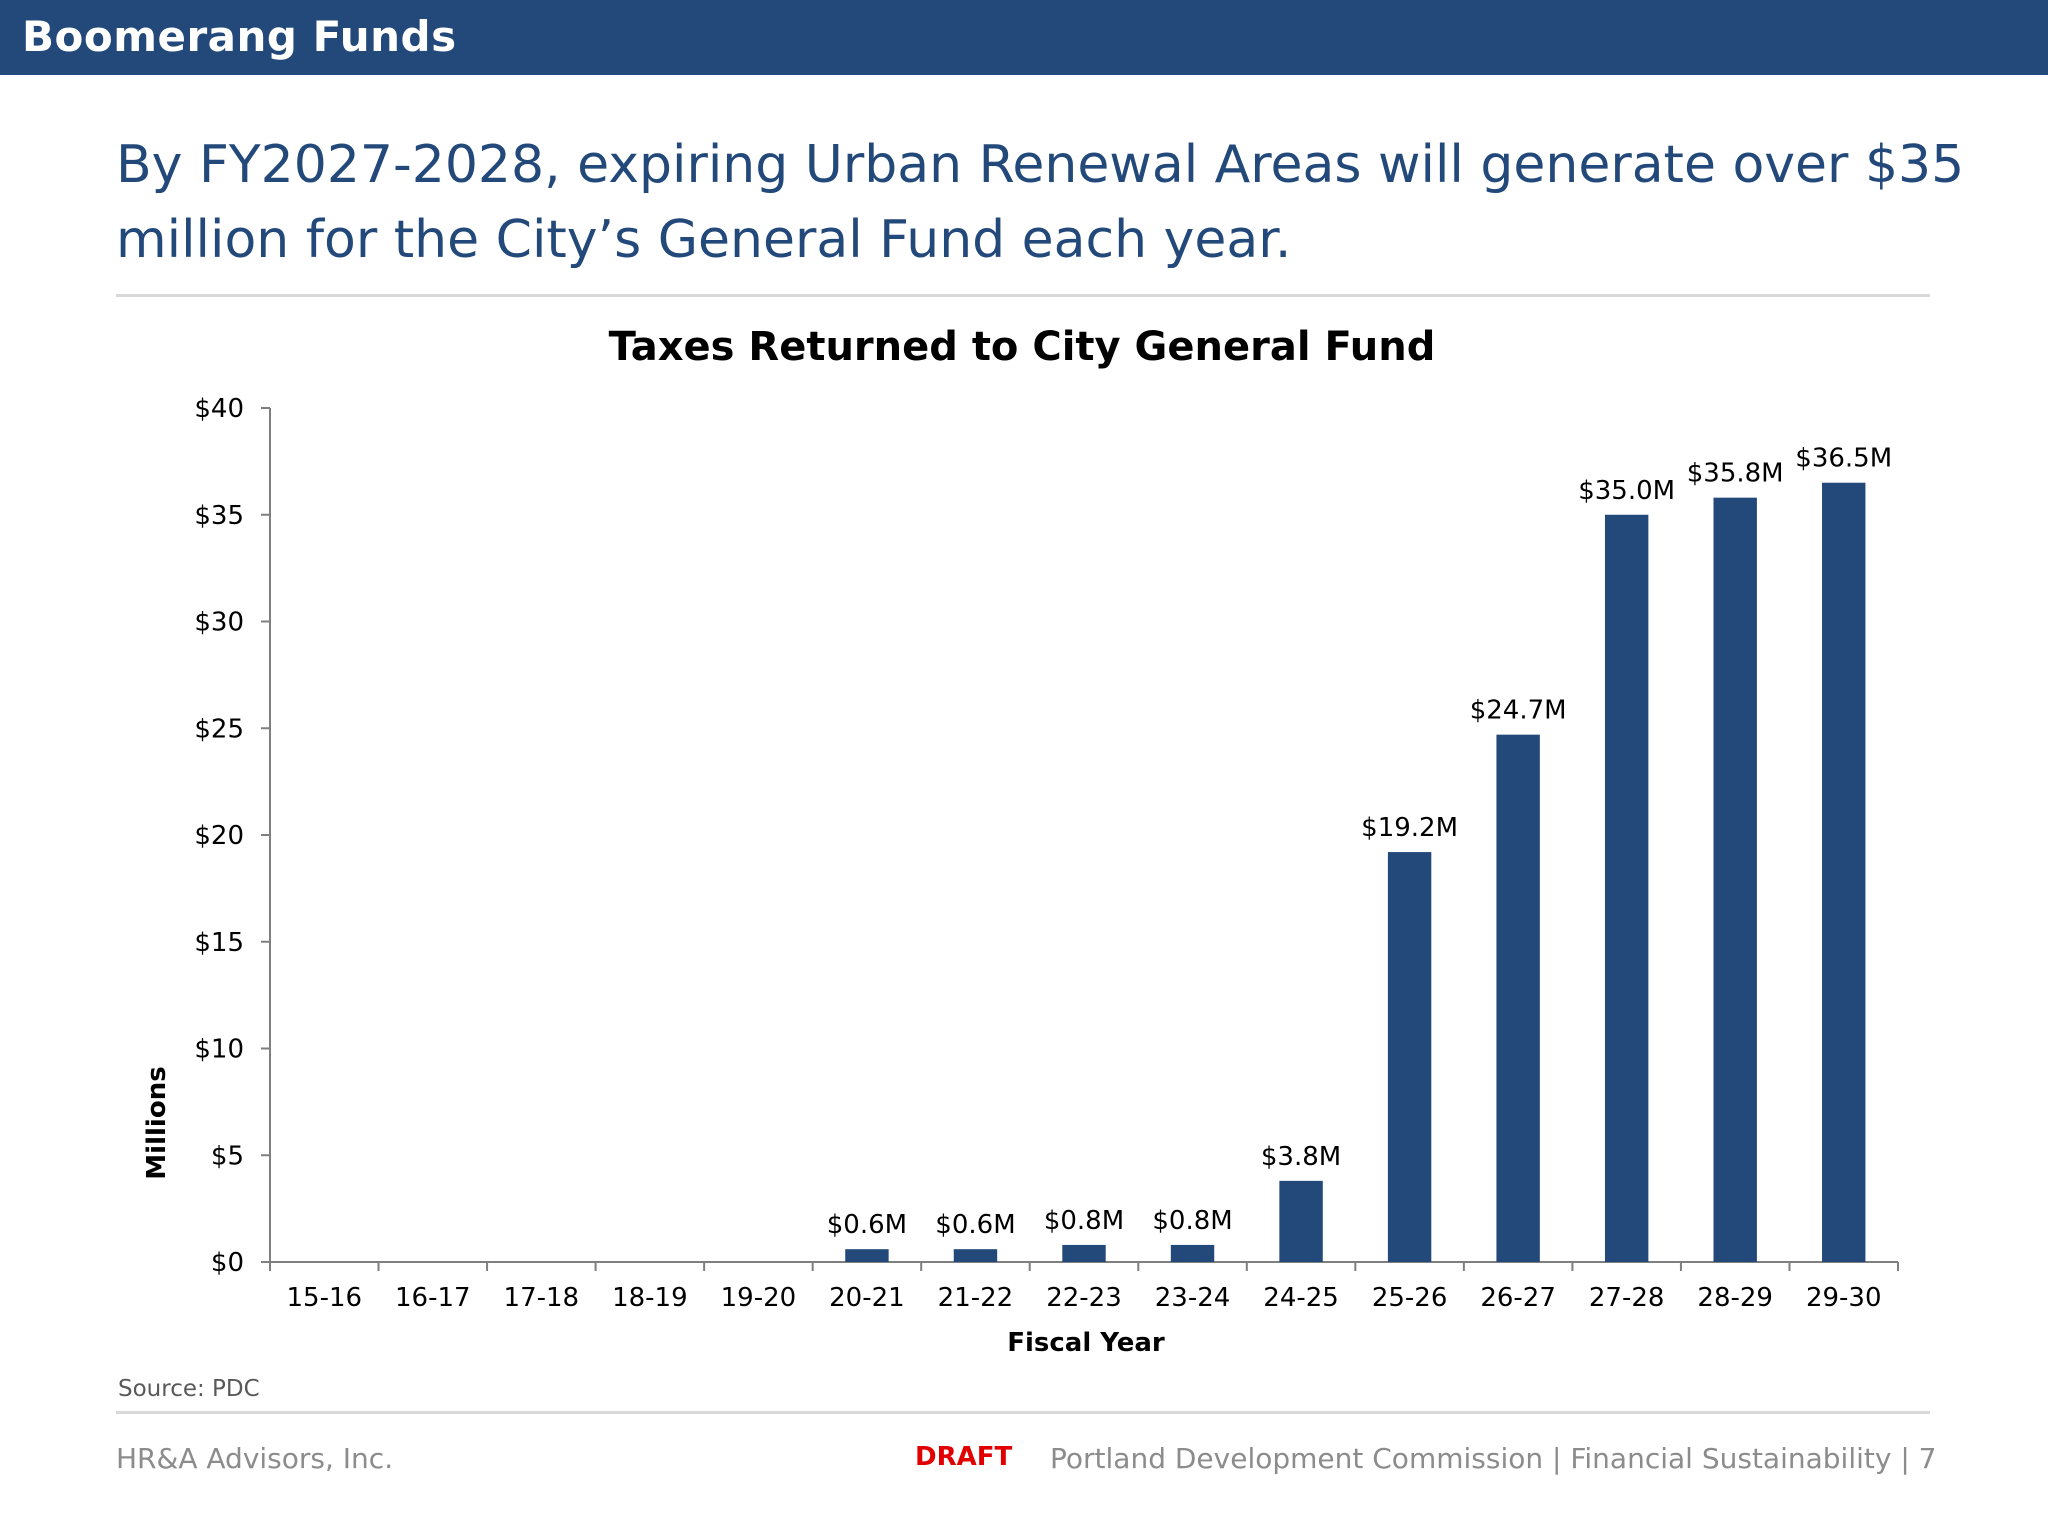  I want to click on data-label-27-28: $35.0M, so click(1626, 491).